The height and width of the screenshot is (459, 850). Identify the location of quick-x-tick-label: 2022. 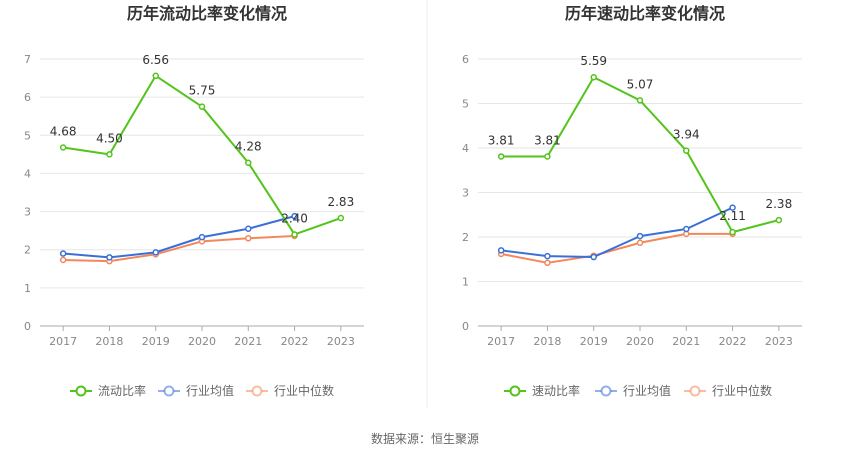
(733, 341).